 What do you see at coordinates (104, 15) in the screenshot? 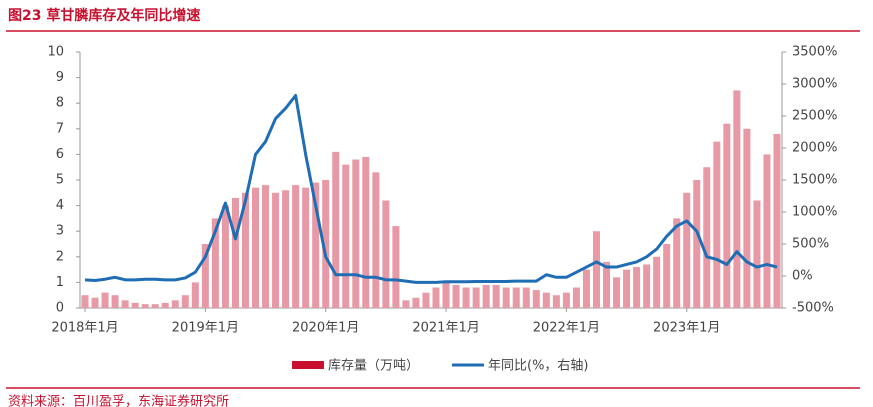
I see `chart-title: 图23 草甘膦库存及年同比增速` at bounding box center [104, 15].